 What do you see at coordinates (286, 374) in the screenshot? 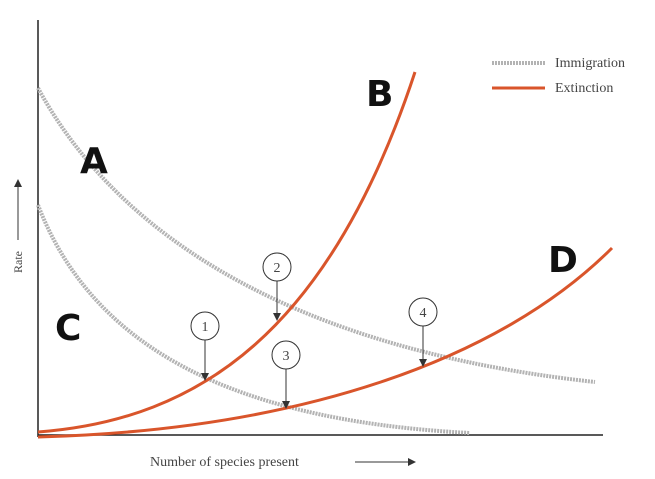
I see `marker: 3` at bounding box center [286, 374].